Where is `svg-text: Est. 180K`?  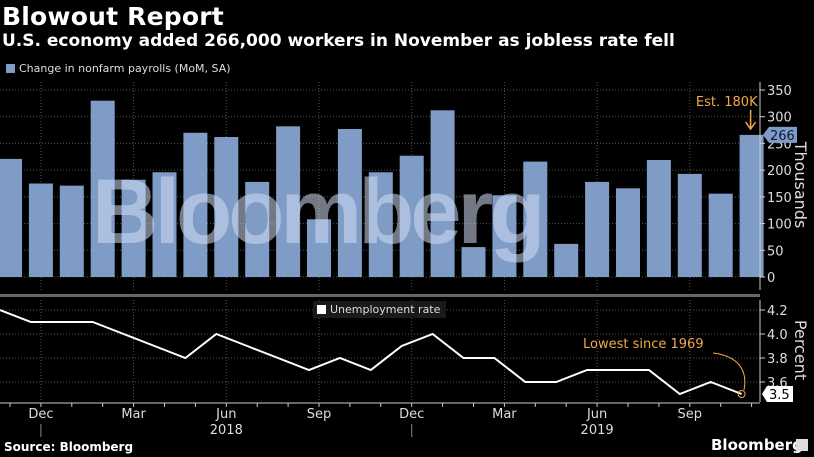 svg-text: Est. 180K is located at coordinates (727, 102).